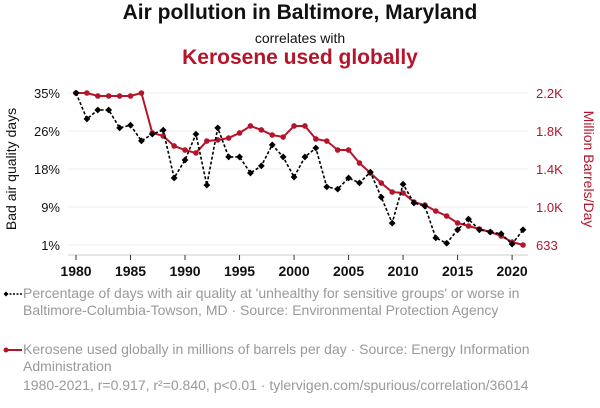 This screenshot has width=600, height=408. I want to click on y-axis-right: 2.2K 1.8K 1.4K 1.0K 633, so click(549, 169).